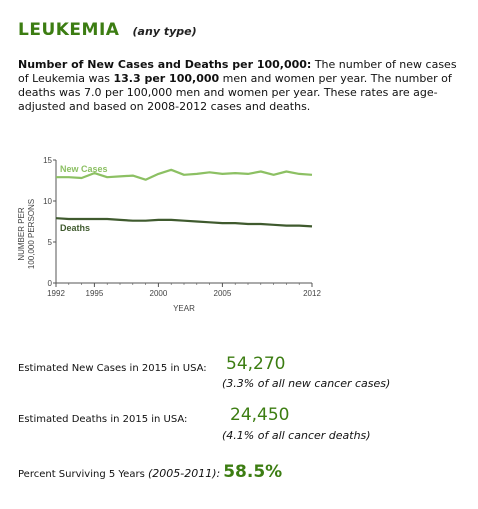 Image resolution: width=478 pixels, height=509 pixels. What do you see at coordinates (103, 419) in the screenshot?
I see `deaths-label: Estimated Deaths in 2015 in USA:` at bounding box center [103, 419].